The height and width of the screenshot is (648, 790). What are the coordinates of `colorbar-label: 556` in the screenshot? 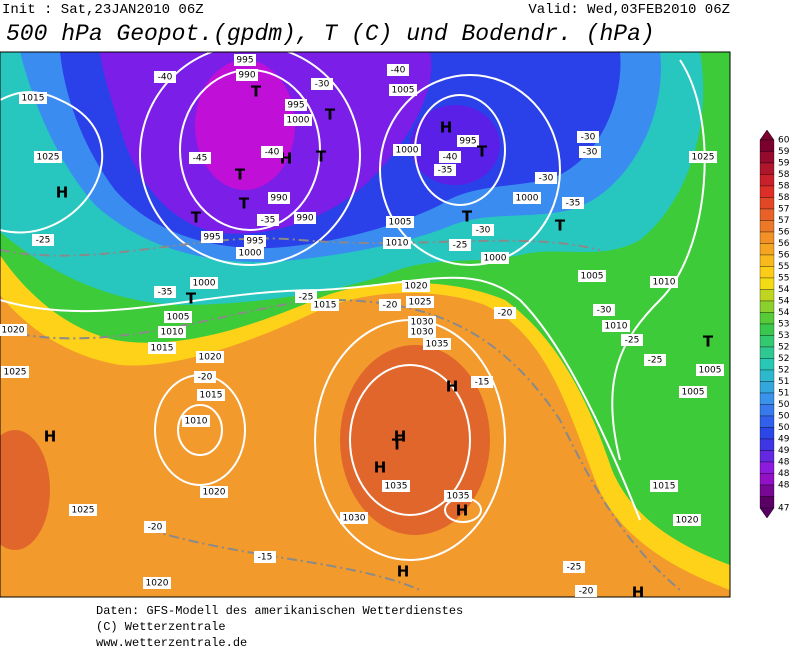 It's located at (784, 267).